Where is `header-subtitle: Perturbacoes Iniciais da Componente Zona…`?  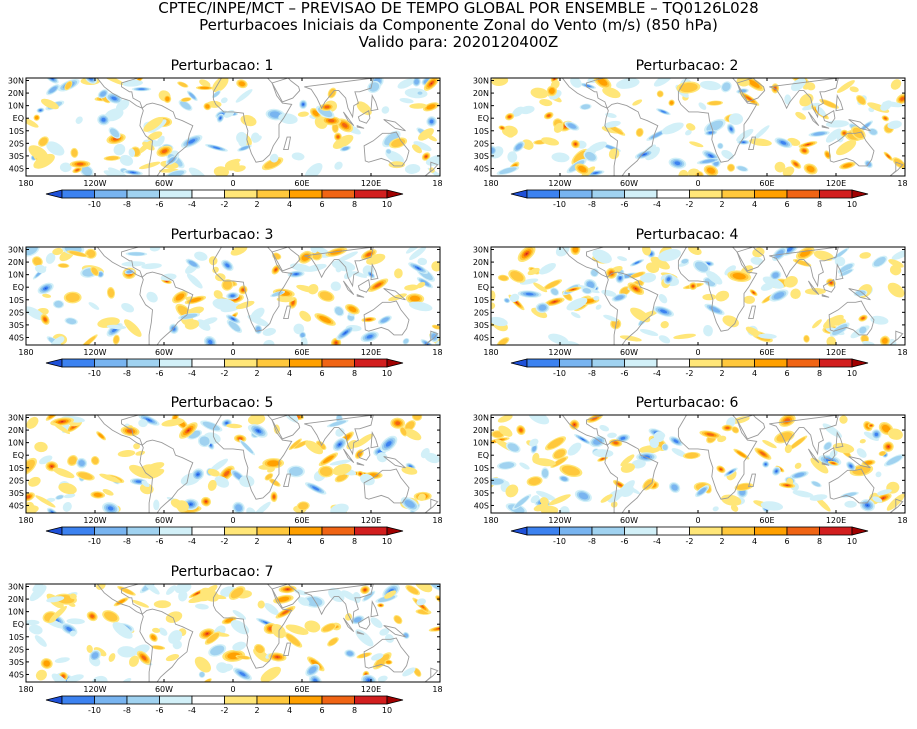 header-subtitle: Perturbacoes Iniciais da Componente Zona… is located at coordinates (458, 25).